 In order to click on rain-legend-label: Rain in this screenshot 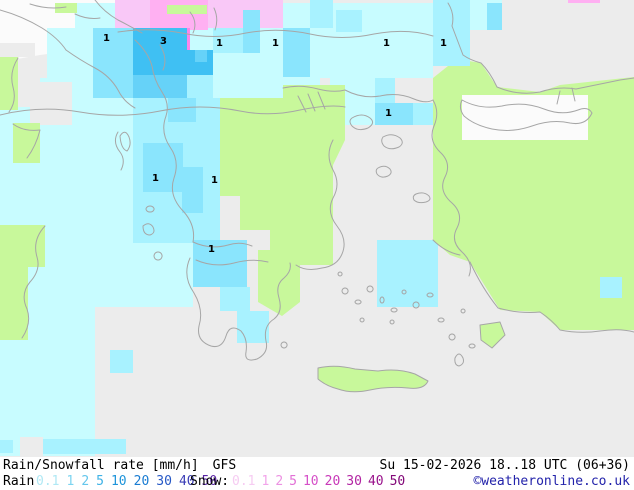, I will do `click(19, 481)`.